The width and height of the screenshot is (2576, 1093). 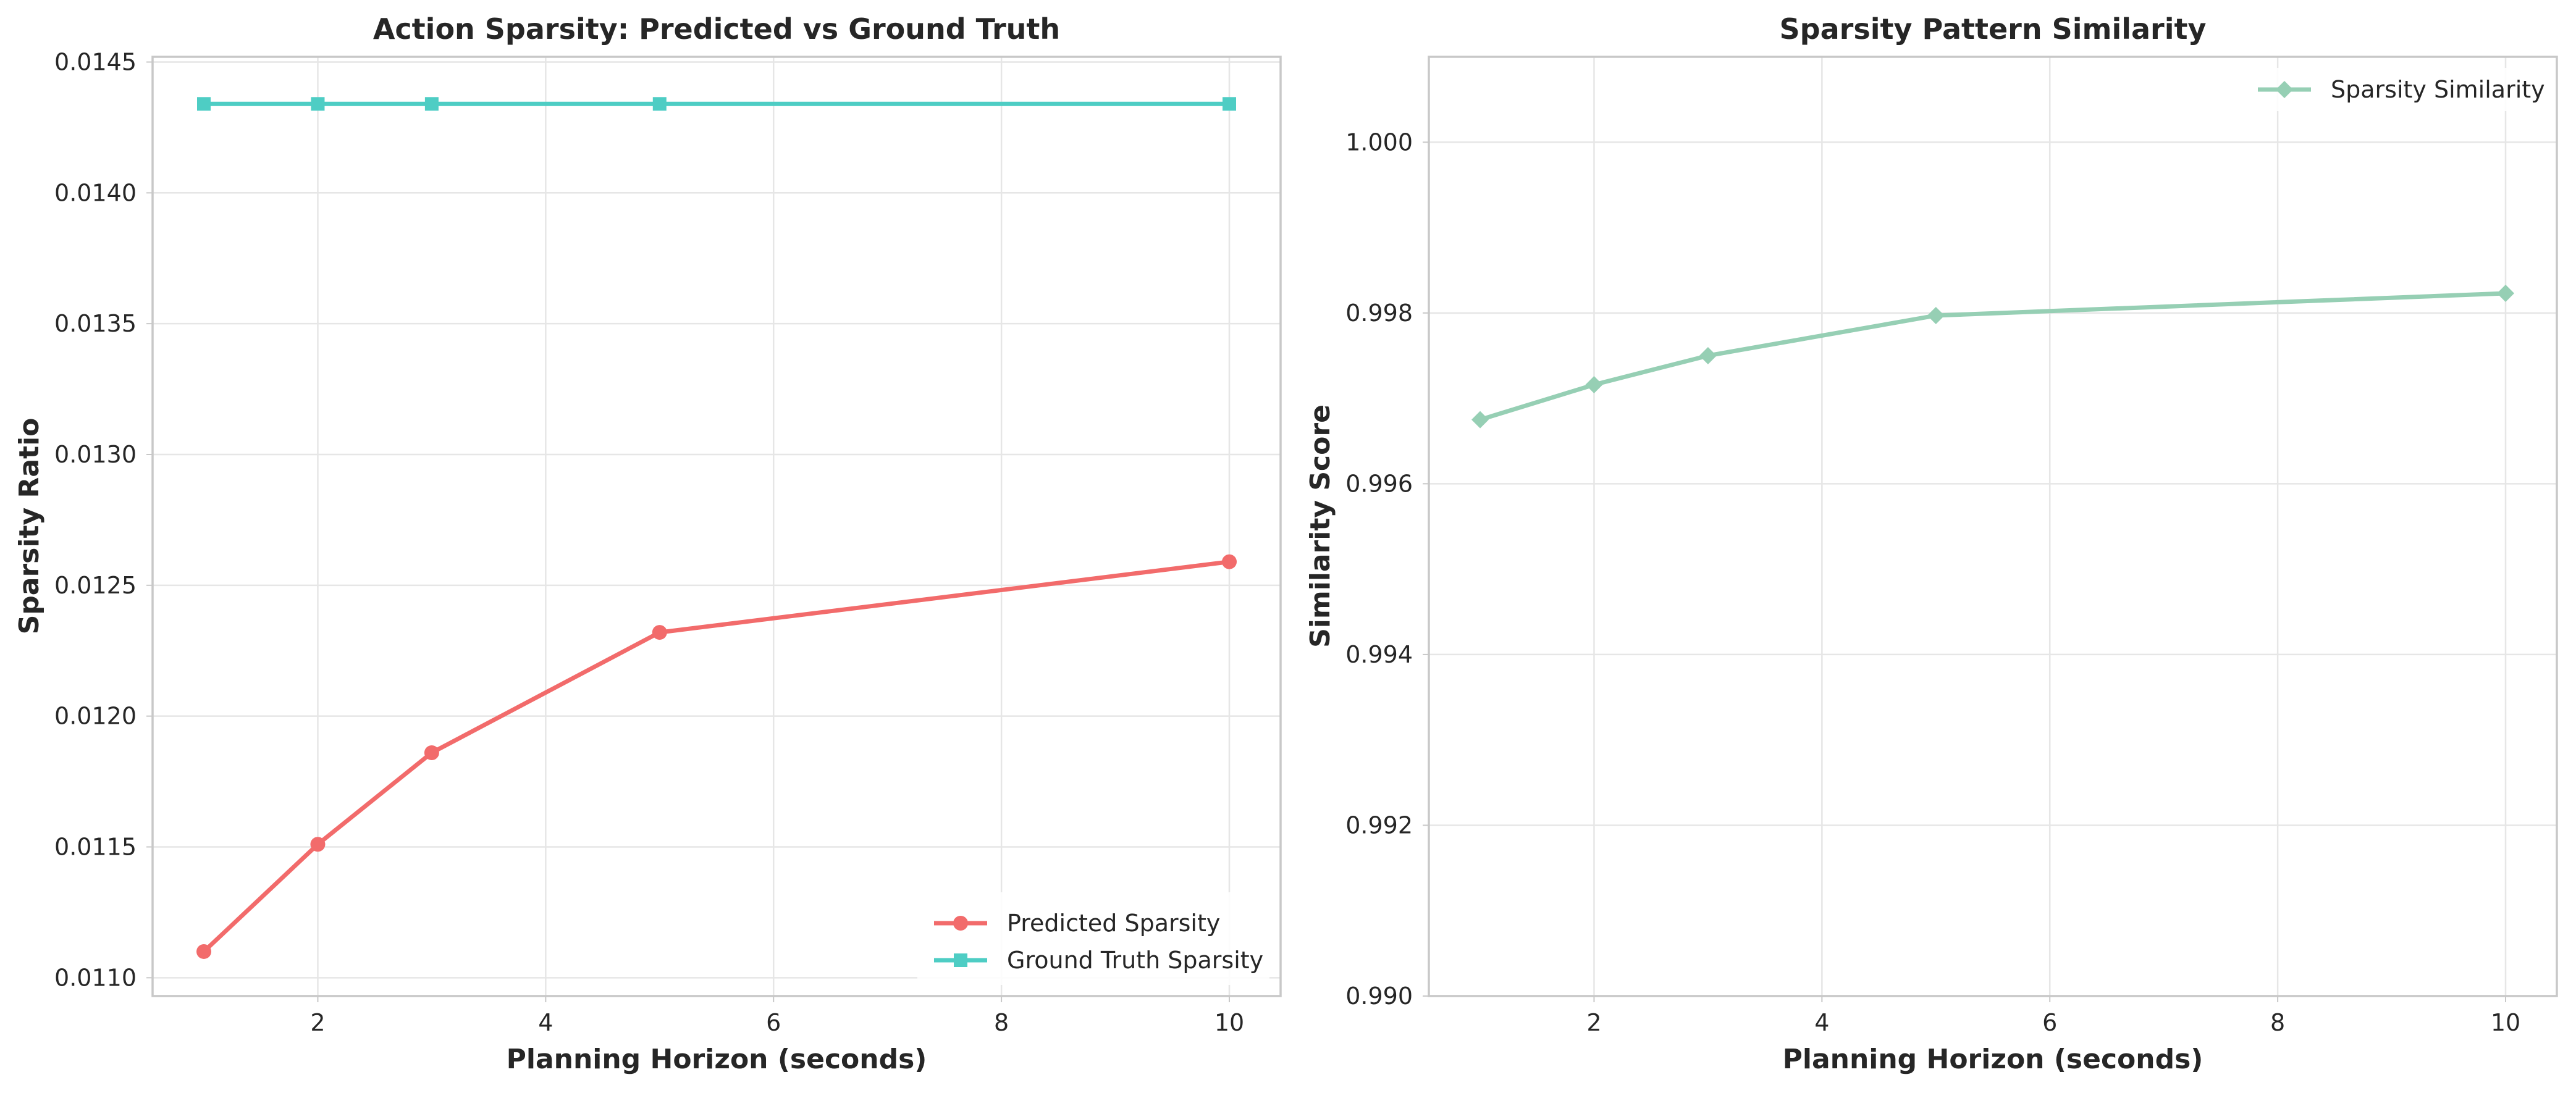 I want to click on y-tick-label: 0.0110, so click(x=95, y=977).